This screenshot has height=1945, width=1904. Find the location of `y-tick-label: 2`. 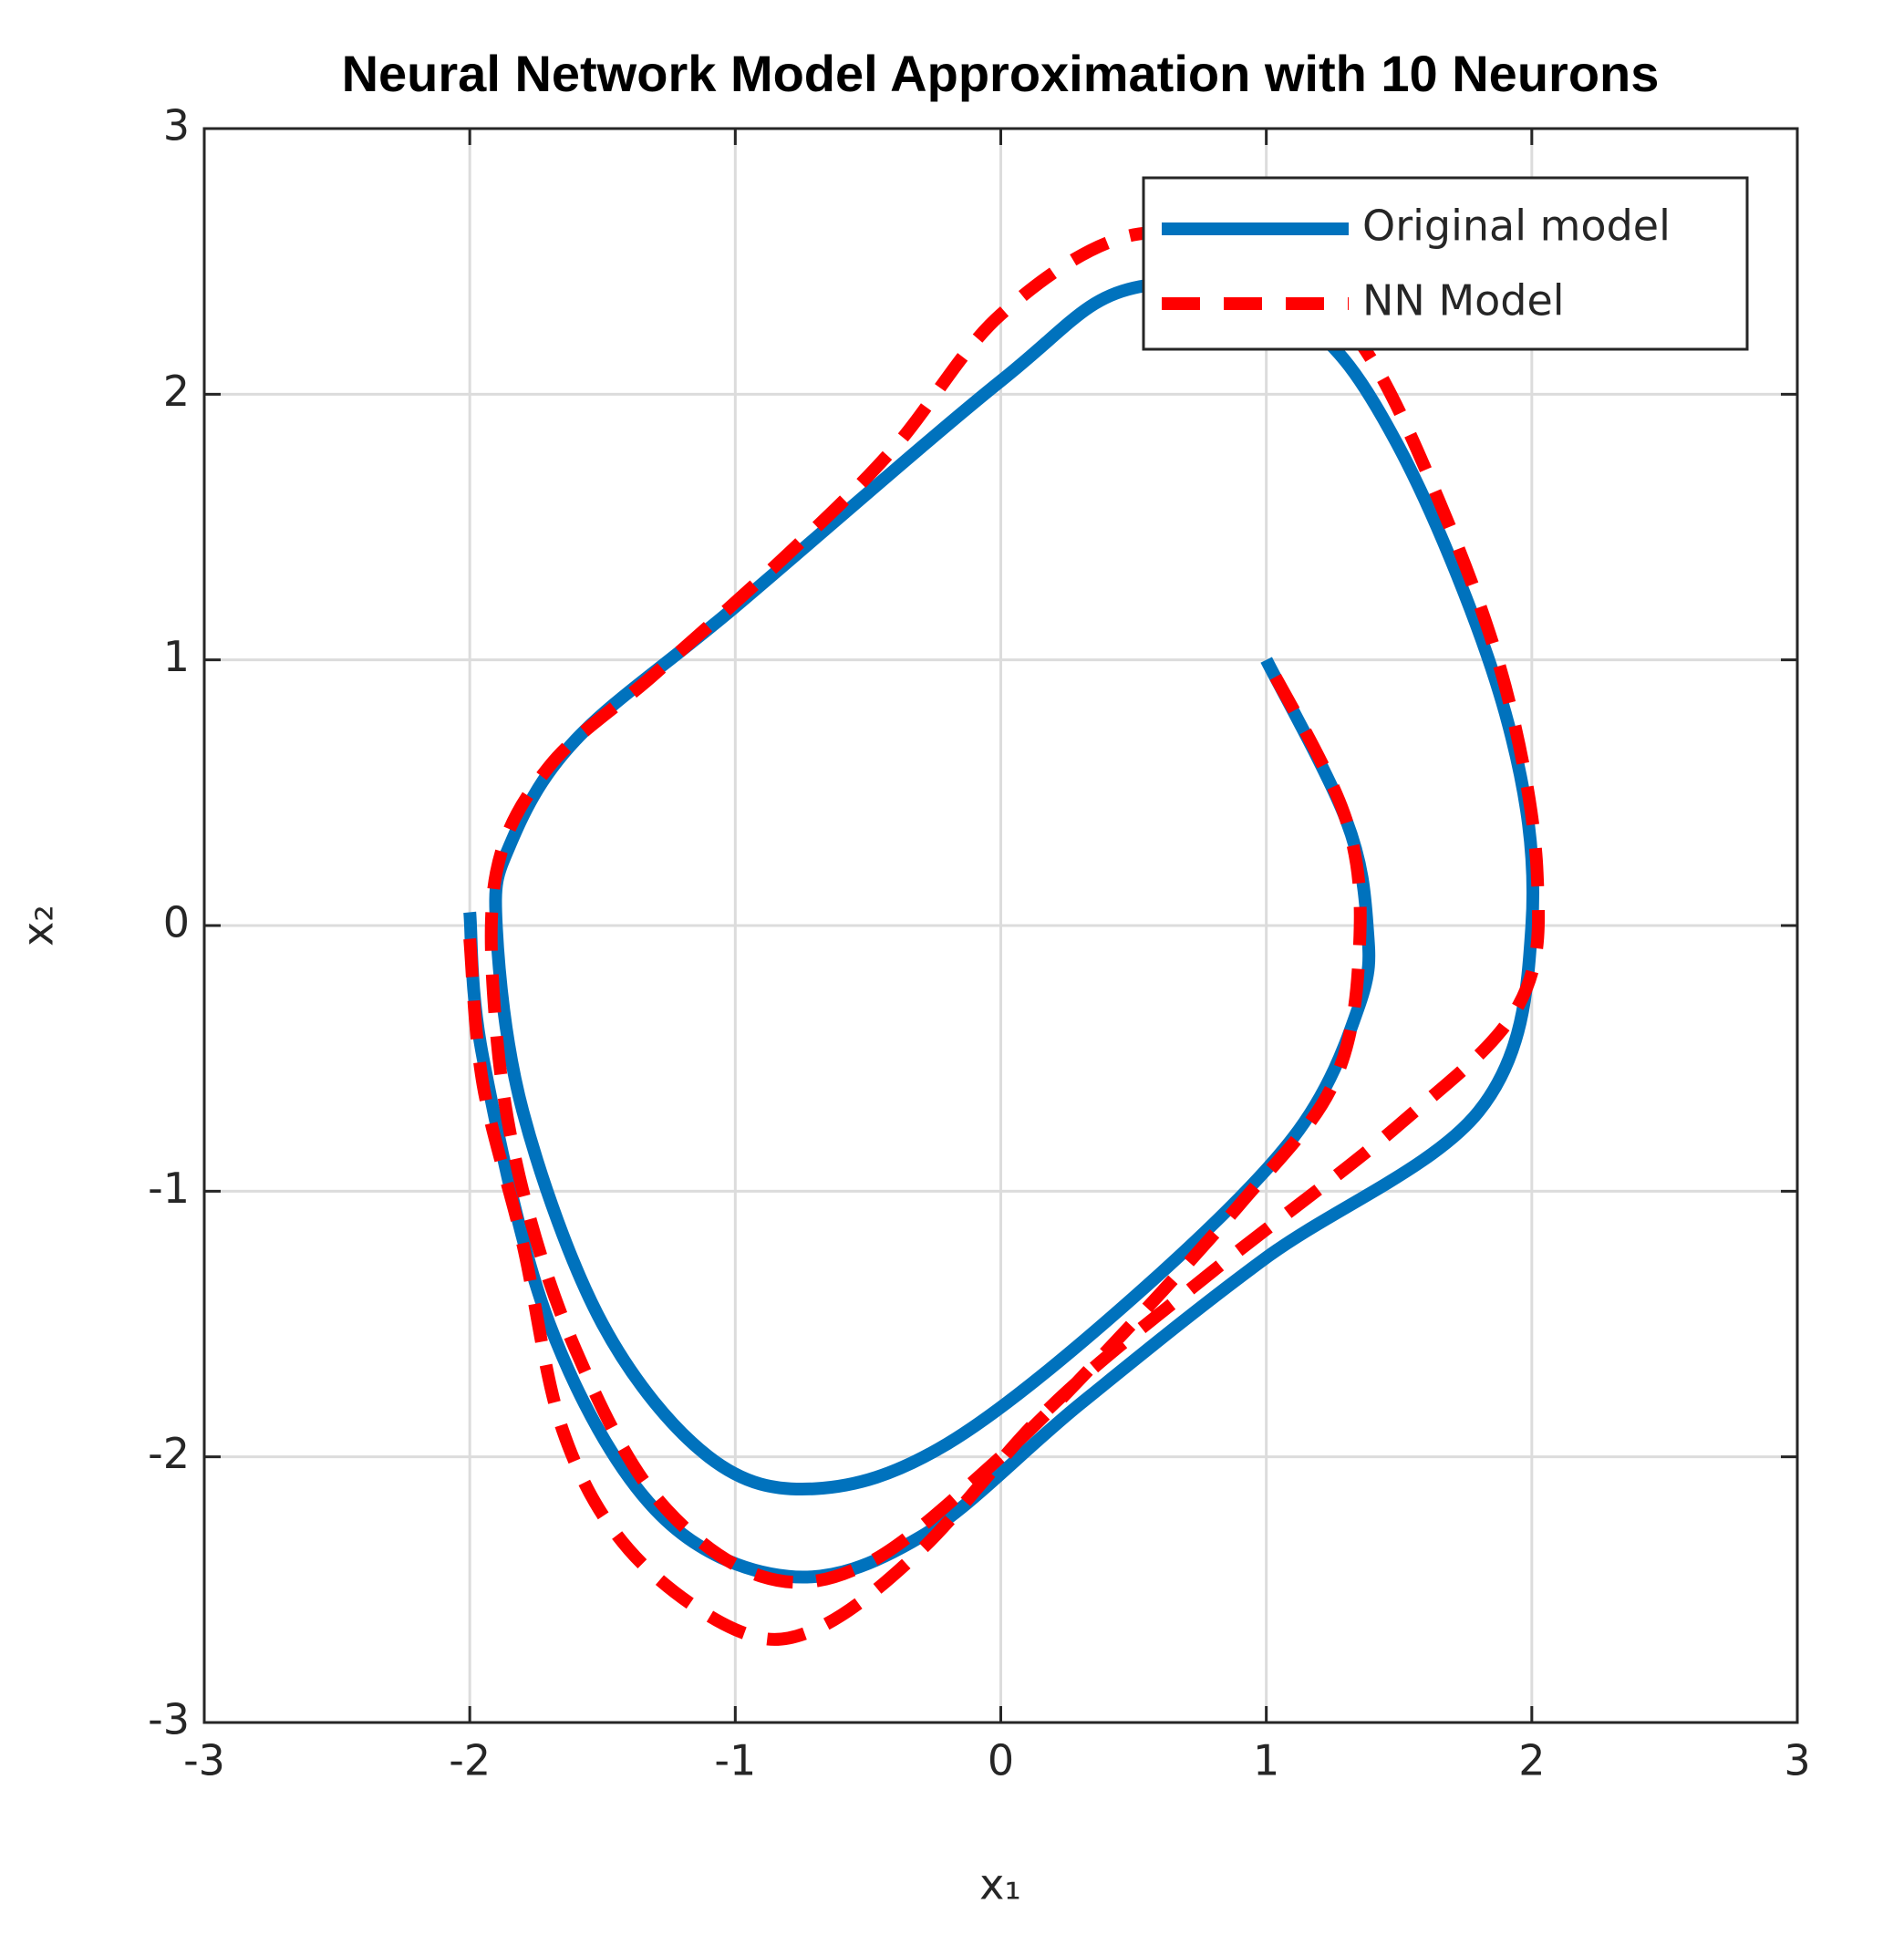

y-tick-label: 2 is located at coordinates (177, 391).